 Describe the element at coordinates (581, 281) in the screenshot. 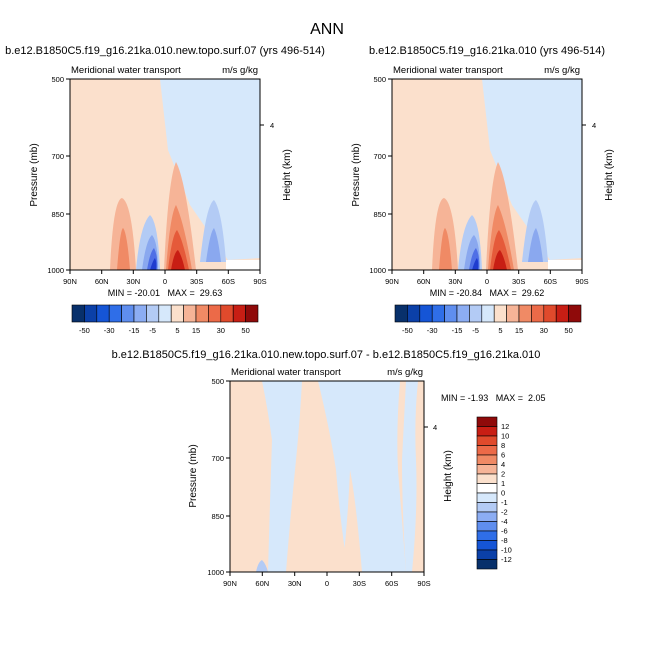

I see `panel-2-x-tick-label: 90S` at that location.